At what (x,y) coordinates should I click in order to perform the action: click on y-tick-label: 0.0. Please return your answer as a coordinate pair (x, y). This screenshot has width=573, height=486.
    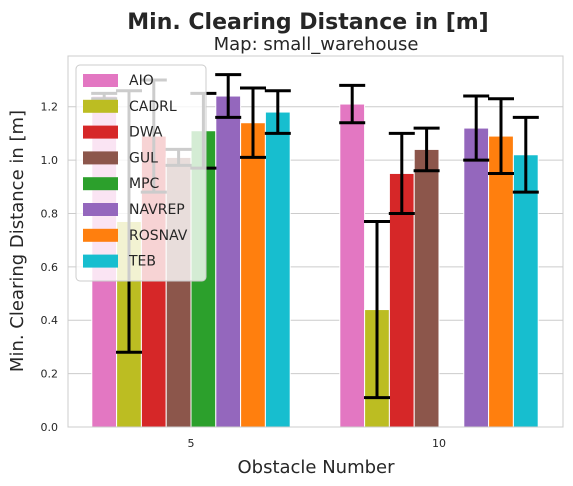
    Looking at the image, I should click on (50, 427).